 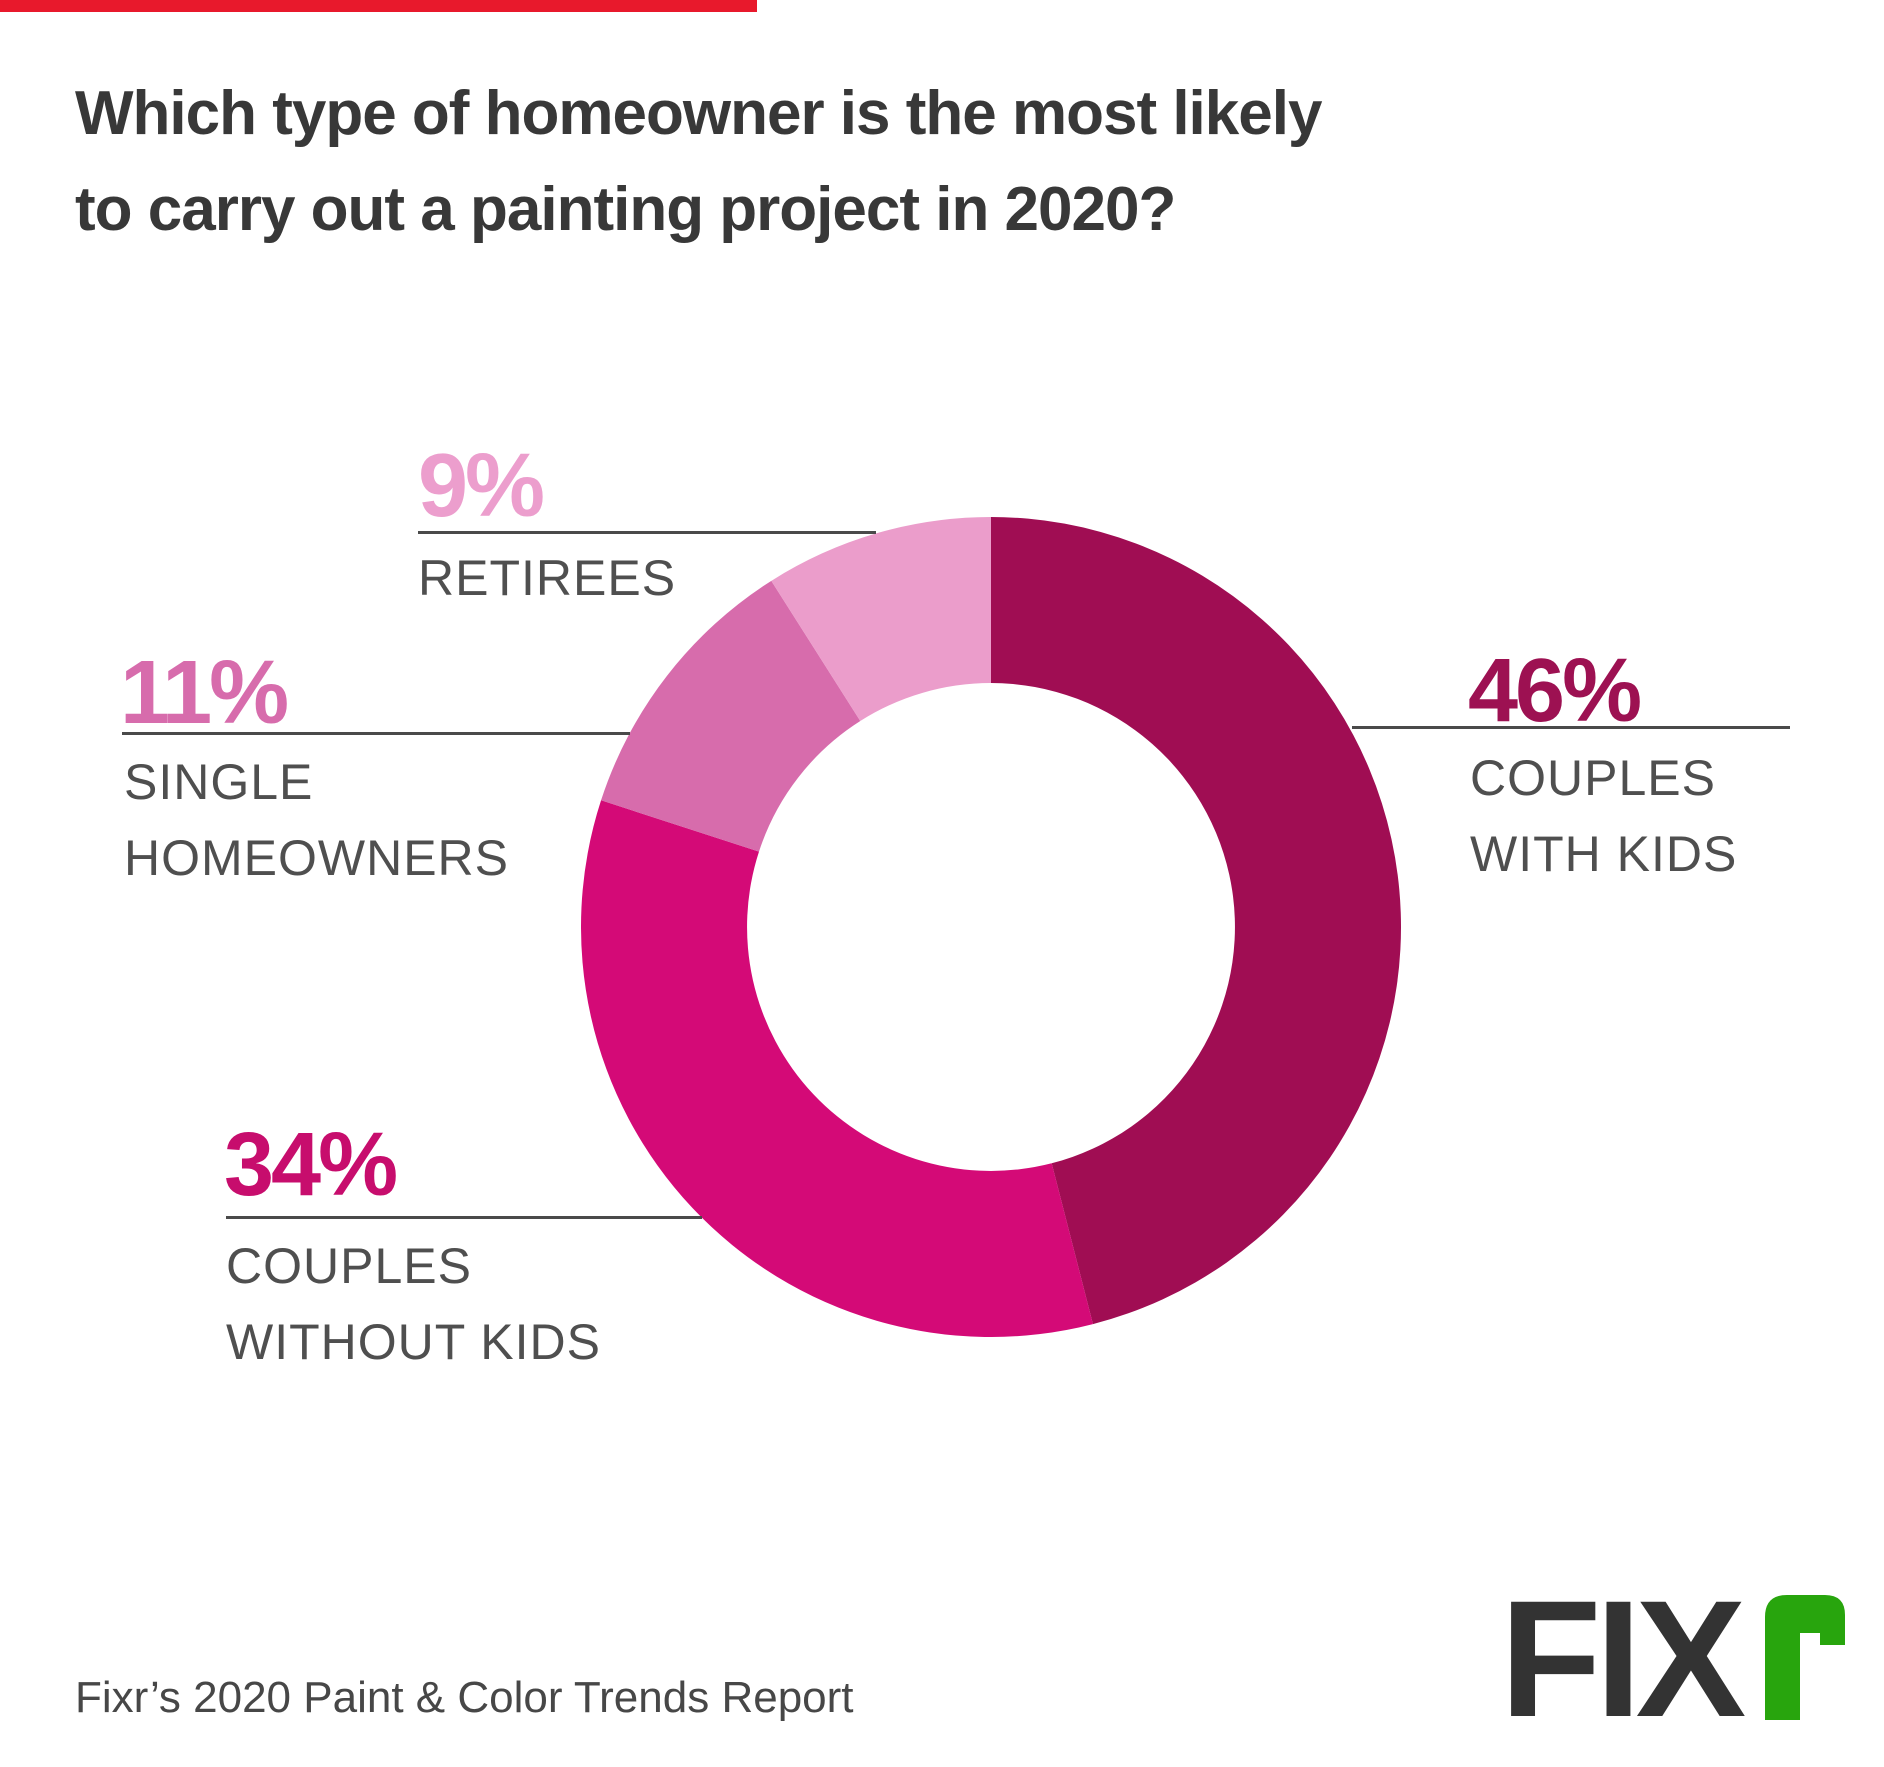 What do you see at coordinates (376, 733) in the screenshot?
I see `leader-line-single-homeowners` at bounding box center [376, 733].